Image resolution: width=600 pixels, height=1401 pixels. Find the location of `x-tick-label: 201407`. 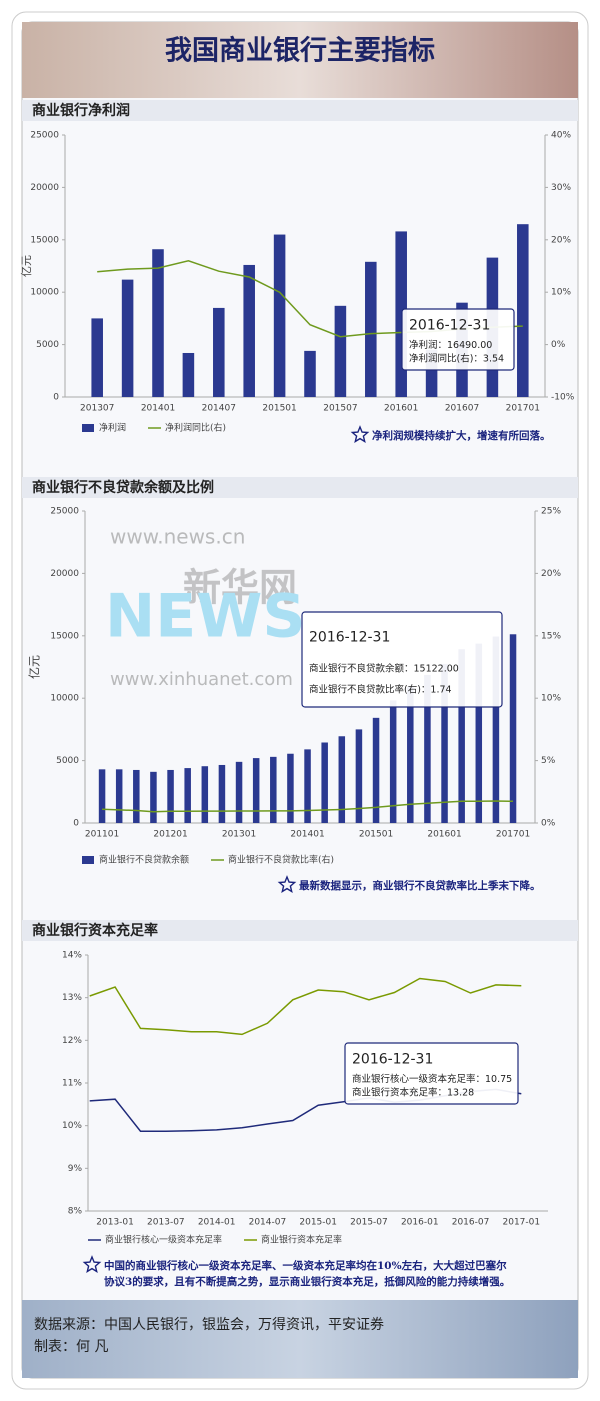

x-tick-label: 201407 is located at coordinates (219, 409).